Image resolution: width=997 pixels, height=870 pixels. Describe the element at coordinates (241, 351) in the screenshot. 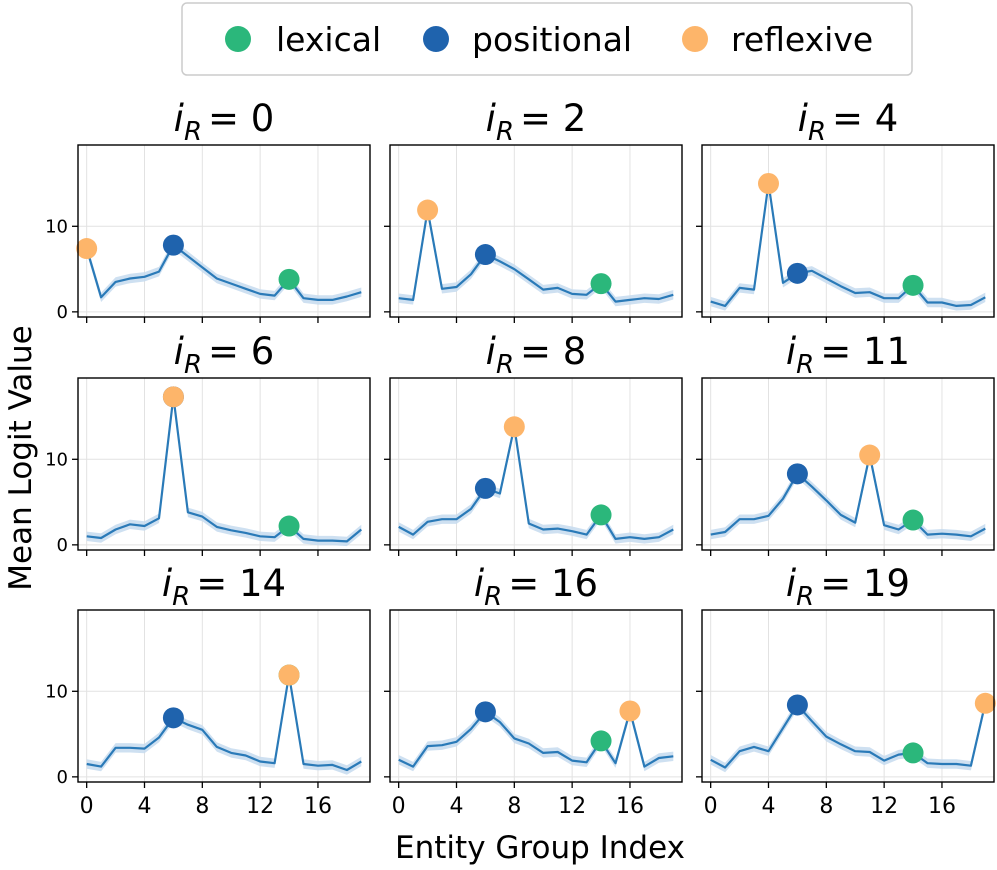

I see `title-value: = 6` at that location.